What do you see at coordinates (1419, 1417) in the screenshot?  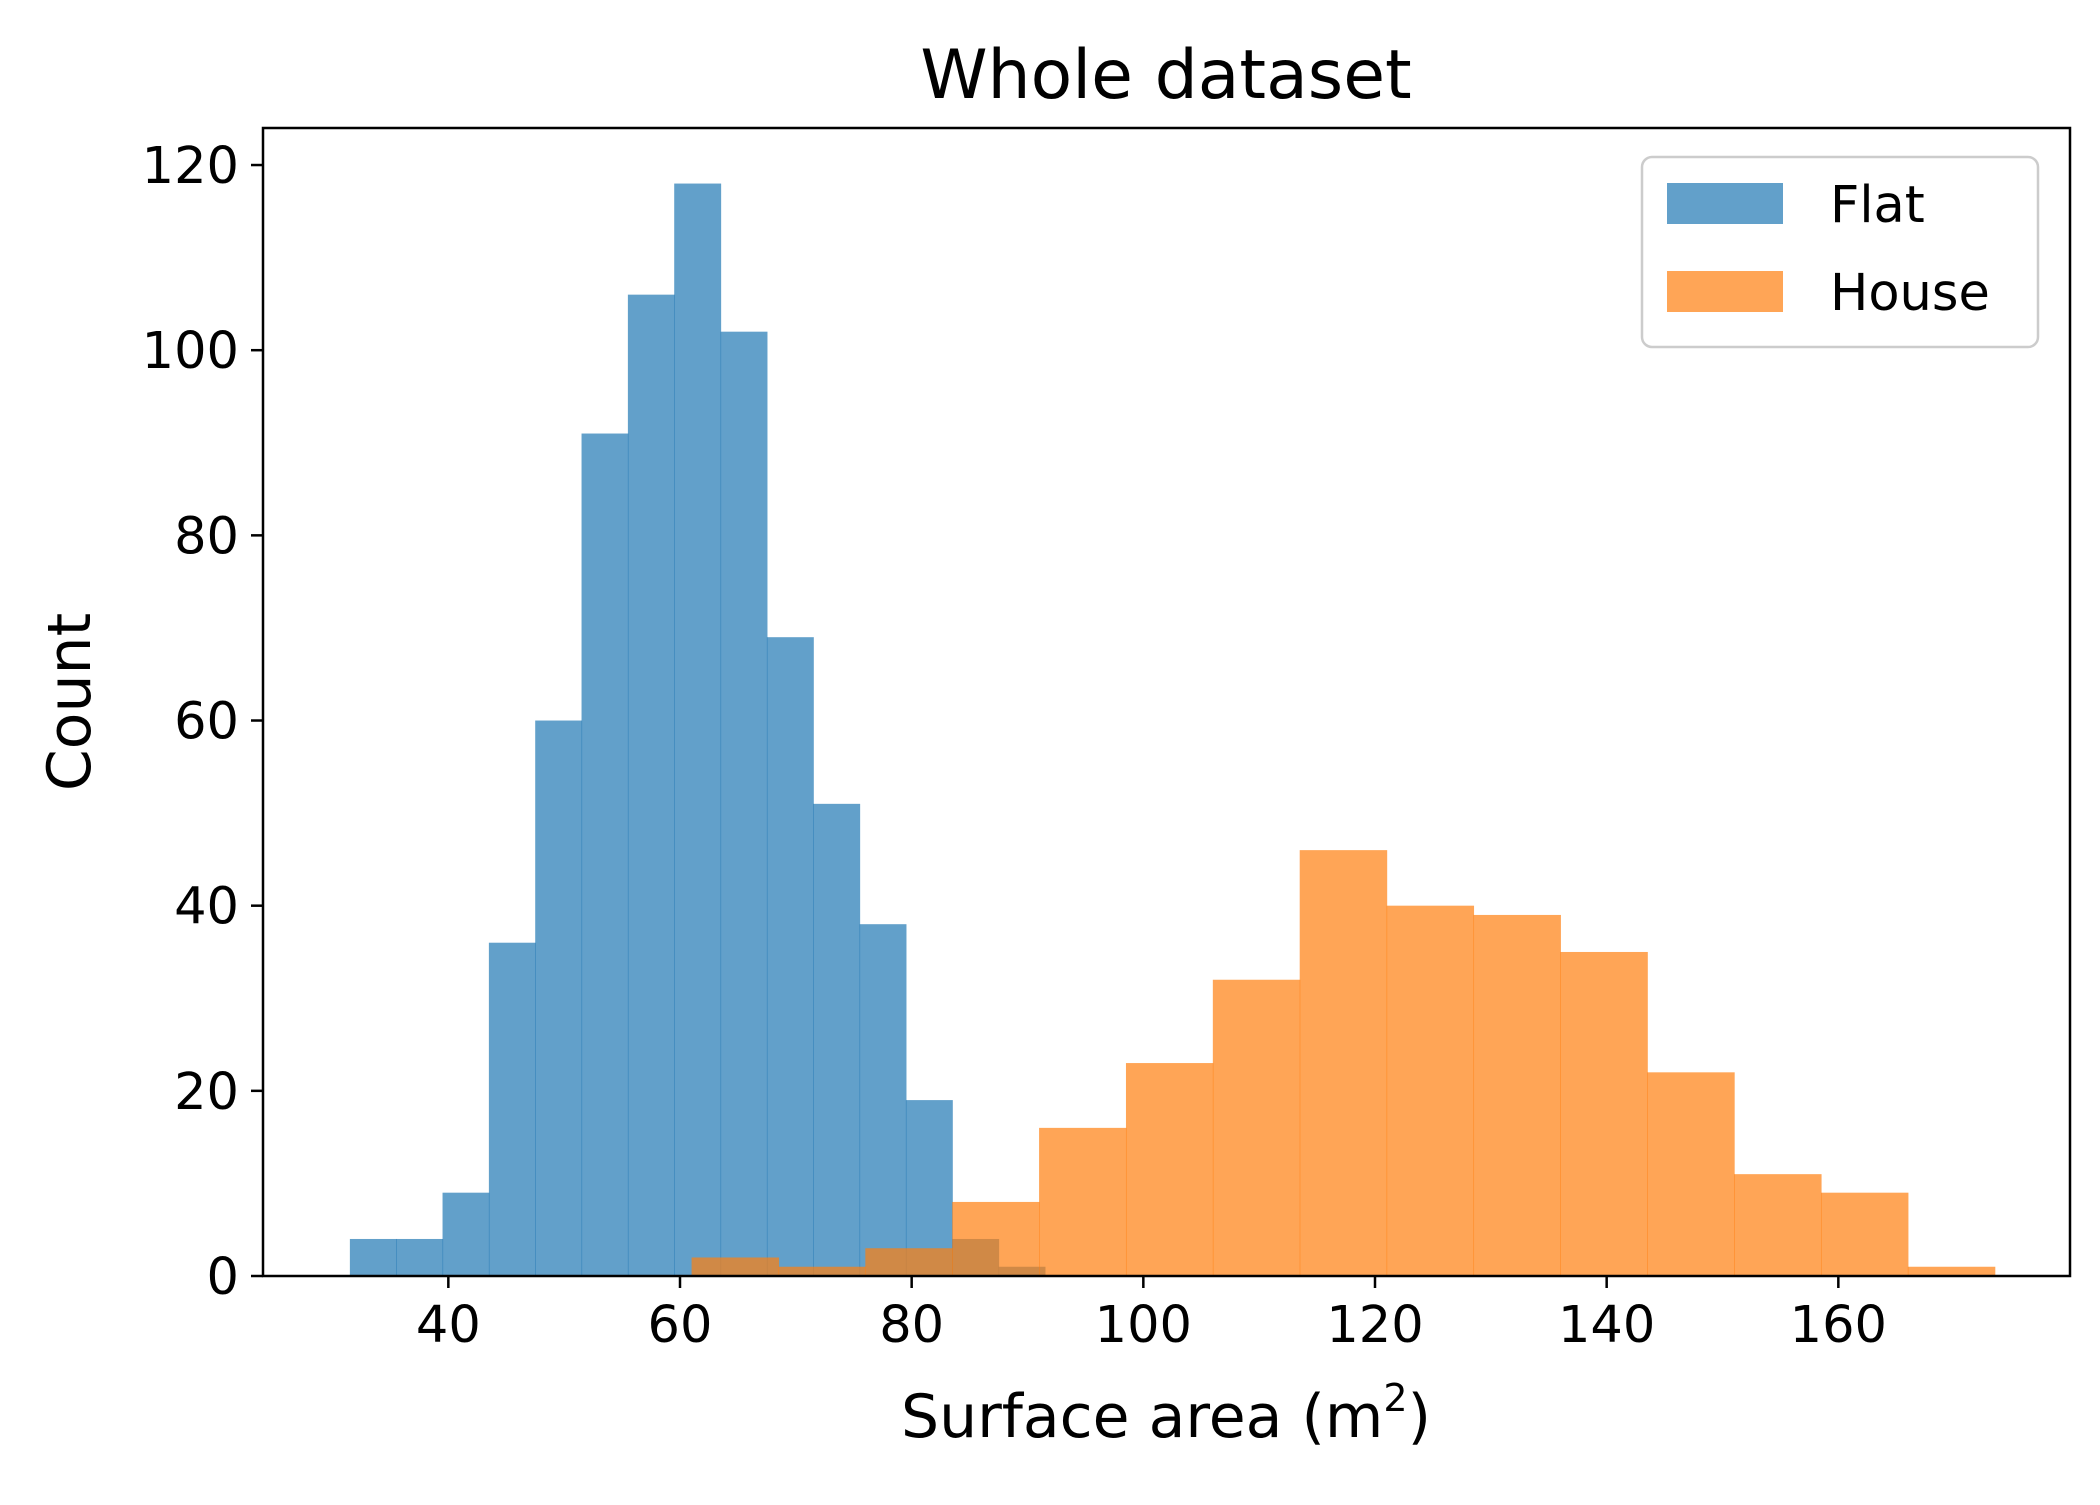 I see `x-axis-label-suffix: )` at bounding box center [1419, 1417].